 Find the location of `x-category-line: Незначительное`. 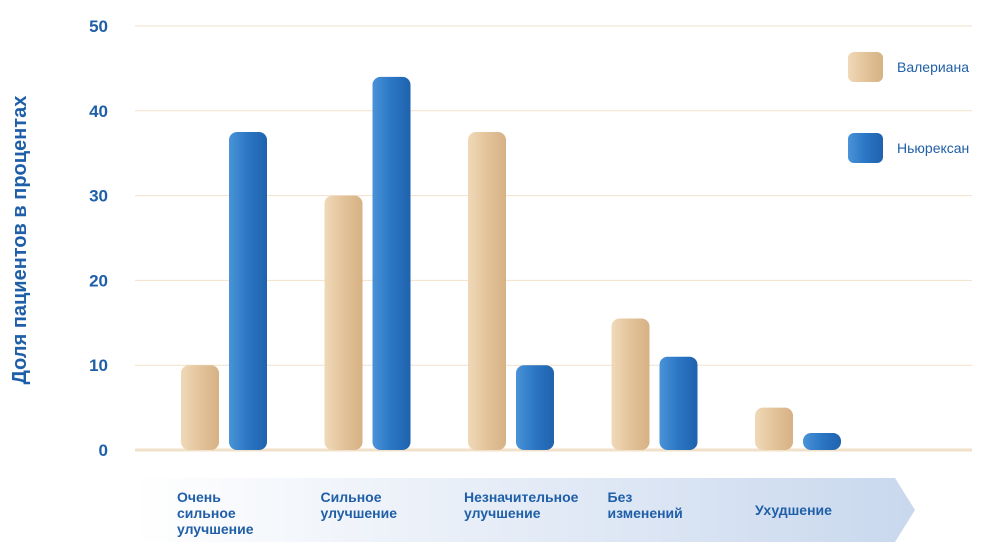

x-category-line: Незначительное is located at coordinates (521, 497).